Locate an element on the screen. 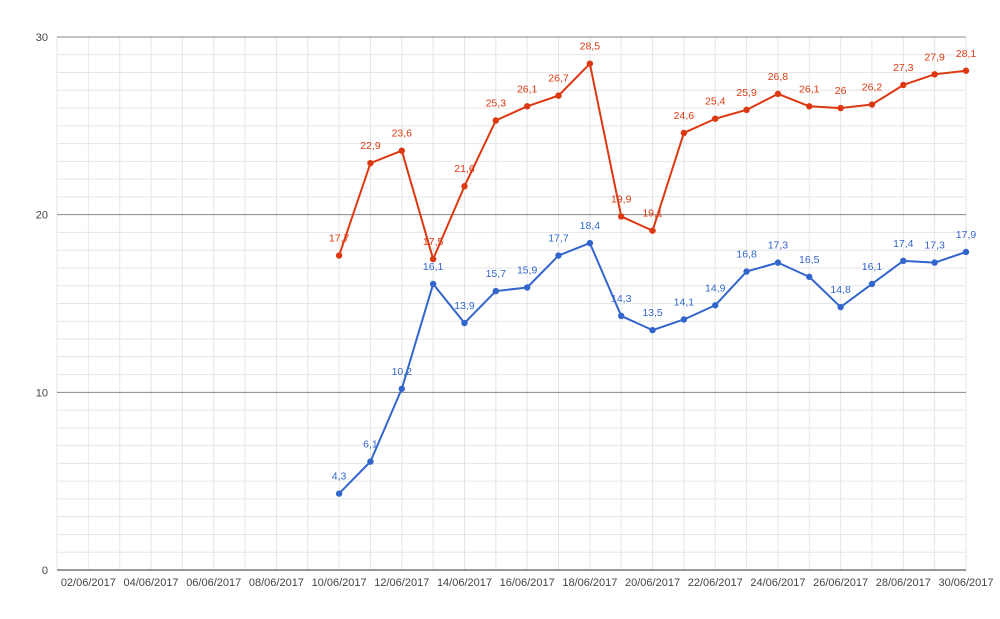 This screenshot has width=1000, height=619. data-label: 14,9 is located at coordinates (715, 288).